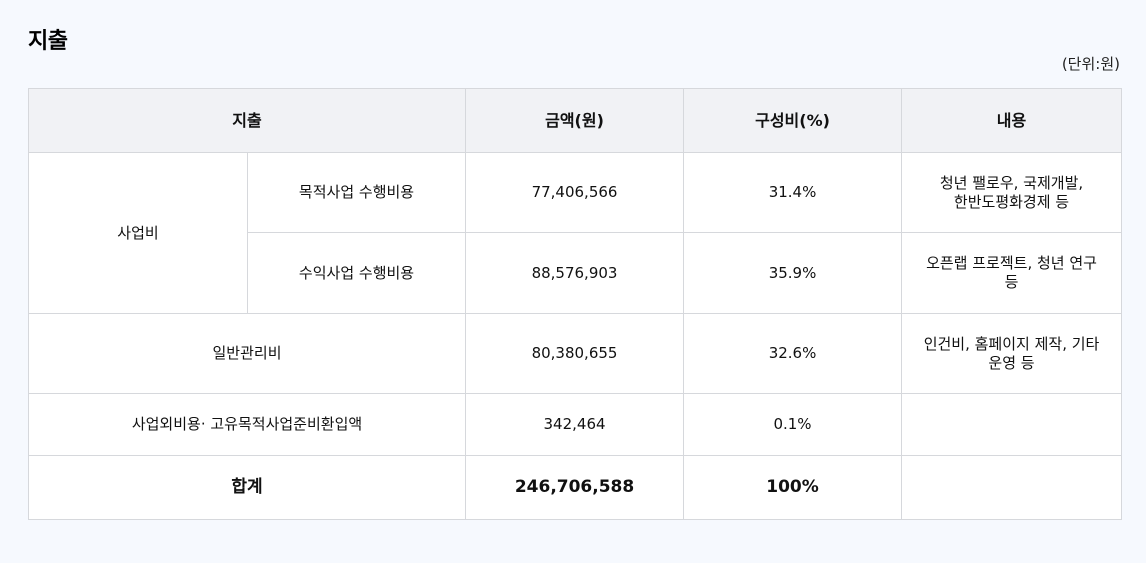 This screenshot has height=563, width=1146. I want to click on header-amount: 금액(원), so click(575, 120).